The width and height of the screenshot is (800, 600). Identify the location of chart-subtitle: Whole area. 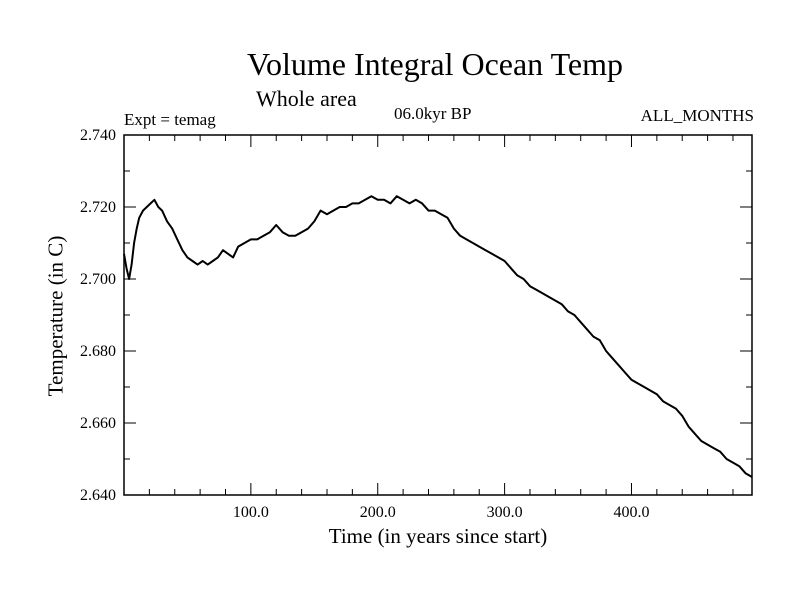
(306, 98).